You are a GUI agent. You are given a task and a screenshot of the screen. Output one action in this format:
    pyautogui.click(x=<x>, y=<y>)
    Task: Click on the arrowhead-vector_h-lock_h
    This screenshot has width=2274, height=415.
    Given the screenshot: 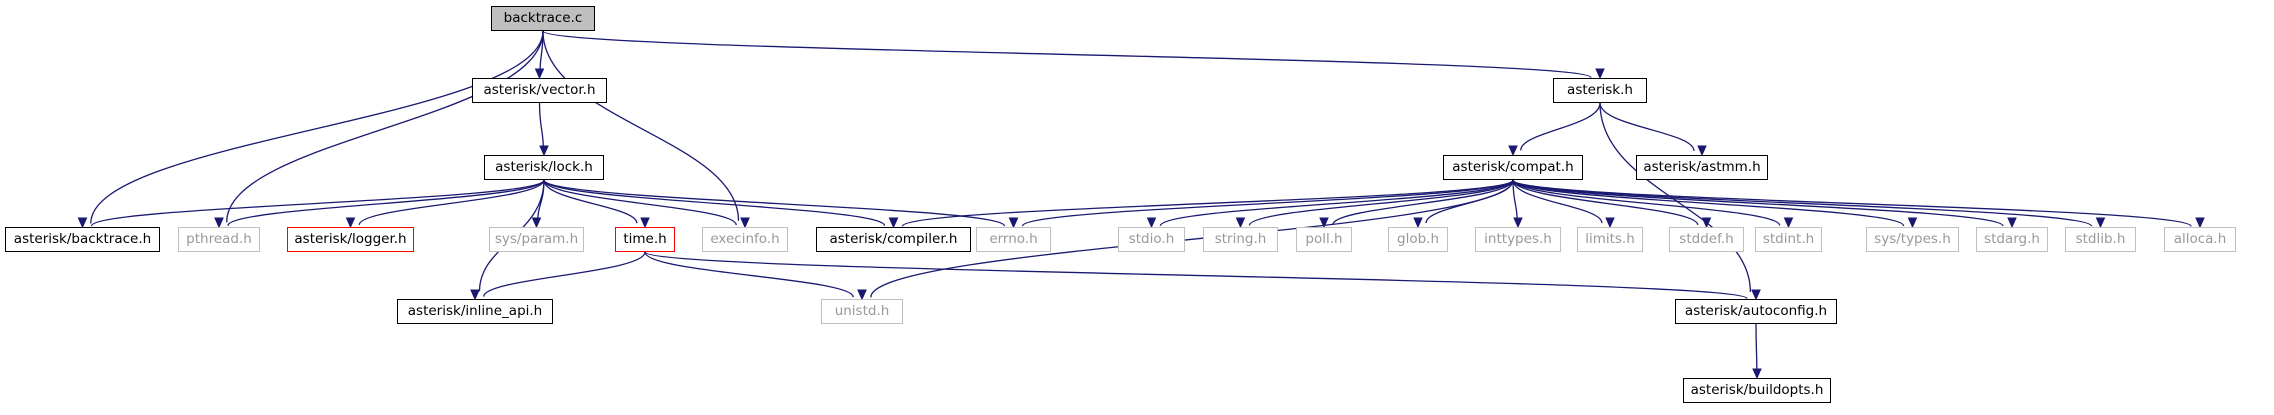 What is the action you would take?
    pyautogui.click(x=544, y=151)
    